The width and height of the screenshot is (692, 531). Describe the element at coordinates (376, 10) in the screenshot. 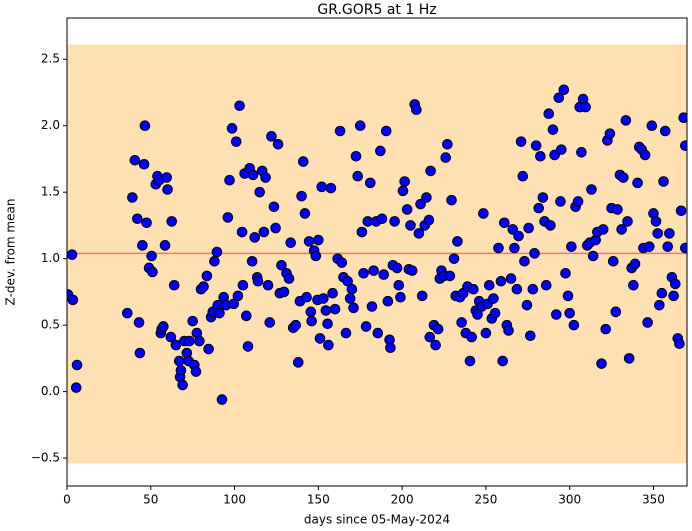

I see `chart-title: GR.GOR5 at 1 Hz` at that location.